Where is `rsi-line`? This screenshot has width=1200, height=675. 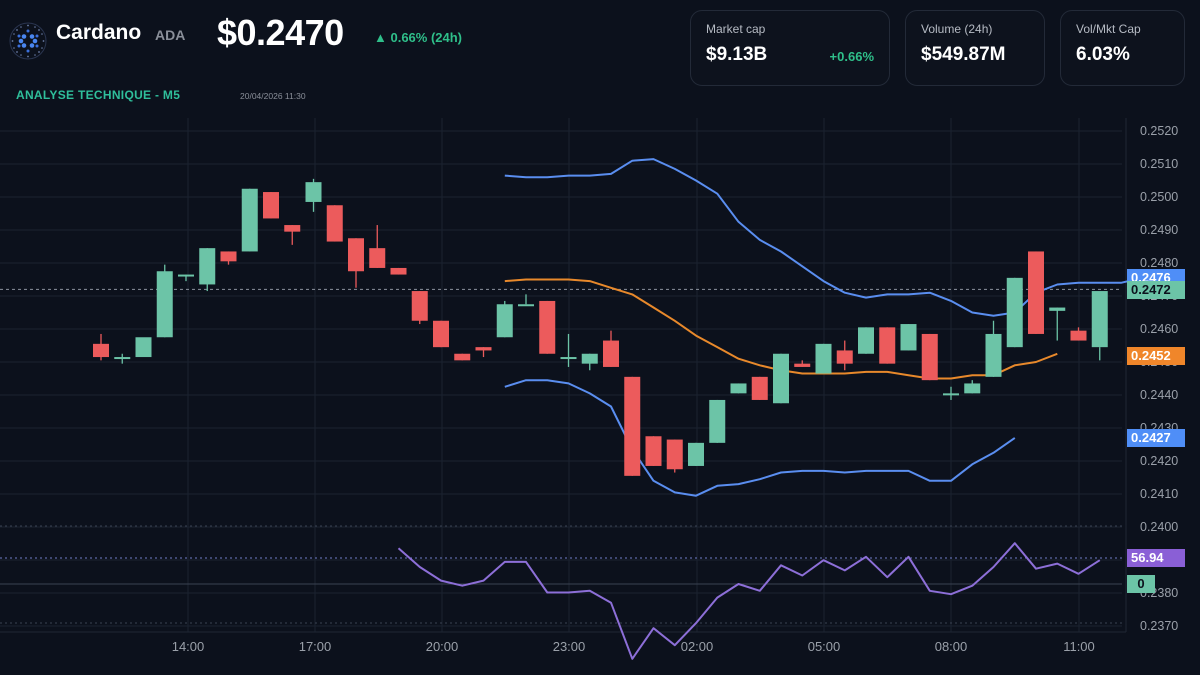 rsi-line is located at coordinates (749, 601).